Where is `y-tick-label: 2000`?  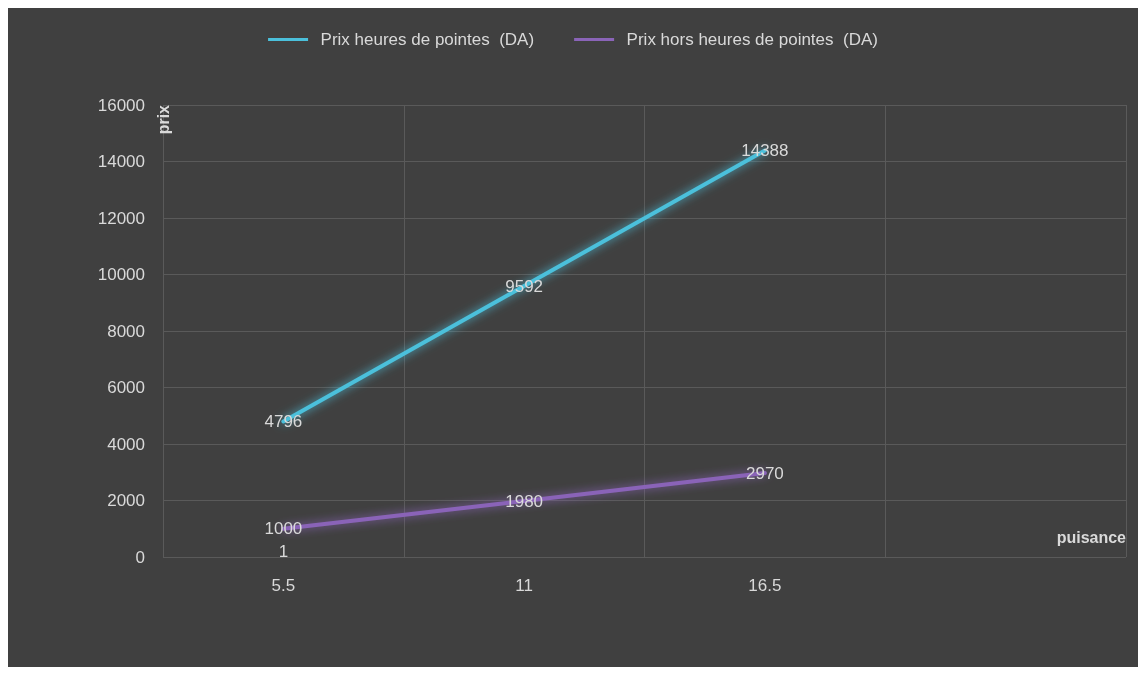
y-tick-label: 2000 is located at coordinates (126, 500).